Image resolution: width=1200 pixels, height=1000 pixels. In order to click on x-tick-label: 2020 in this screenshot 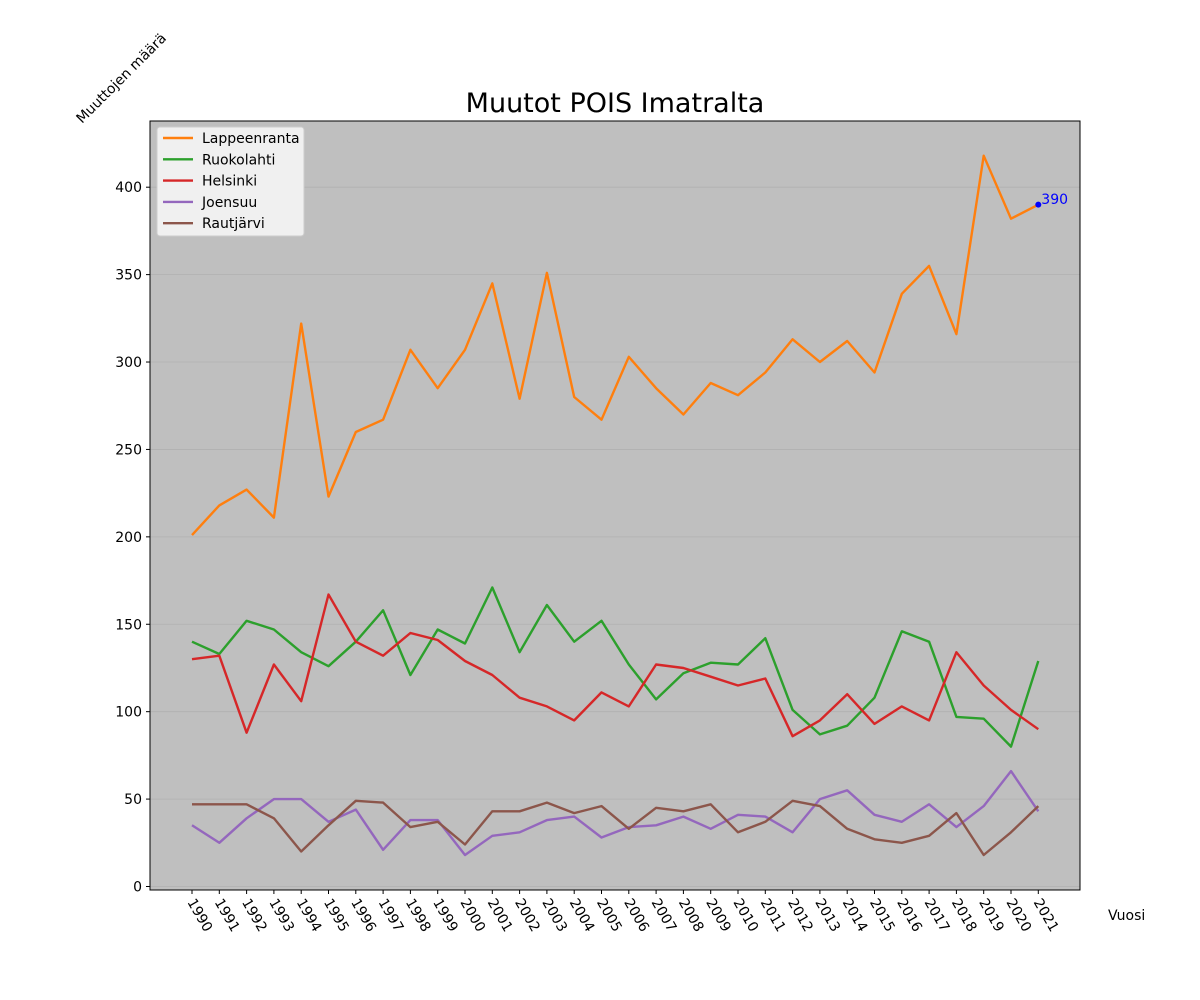, I will do `click(1019, 915)`.